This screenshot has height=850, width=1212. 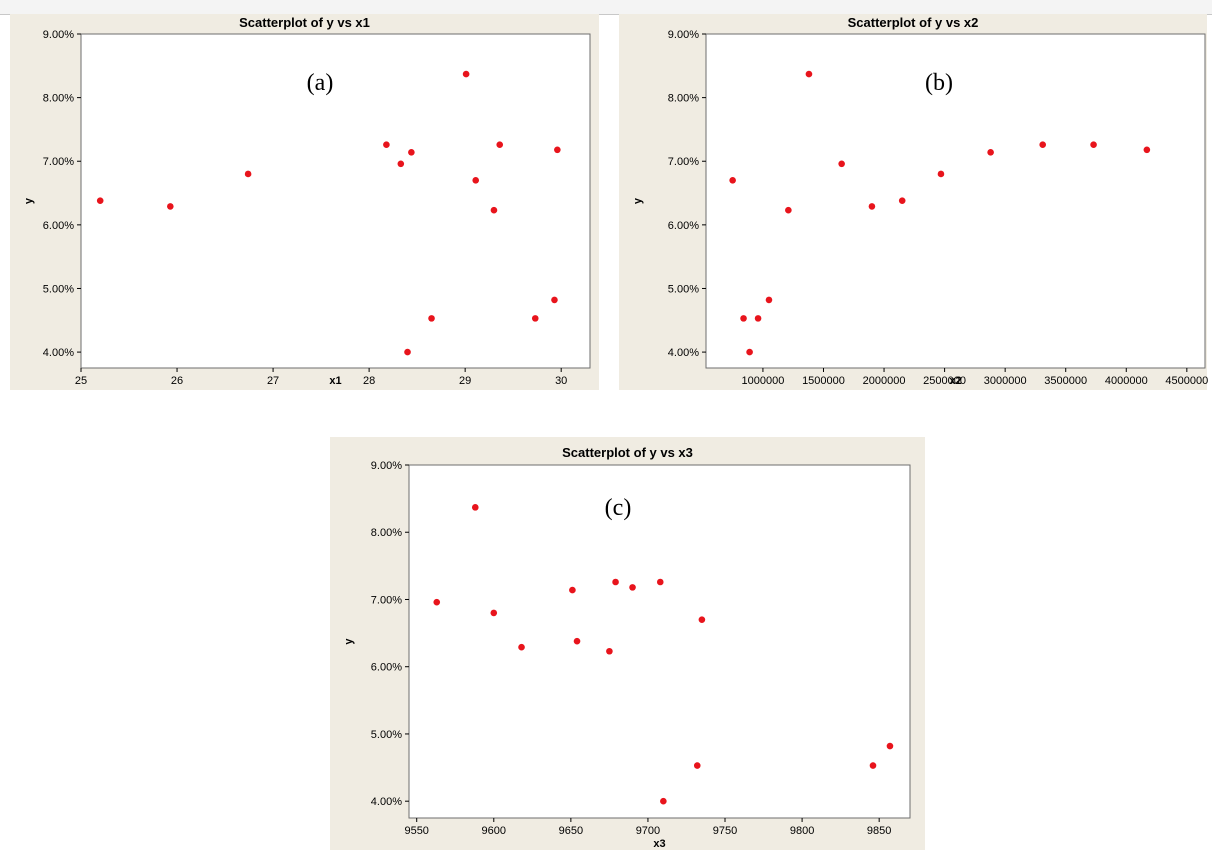 I want to click on y-tick-label-x1: 6.00%, so click(x=58, y=226).